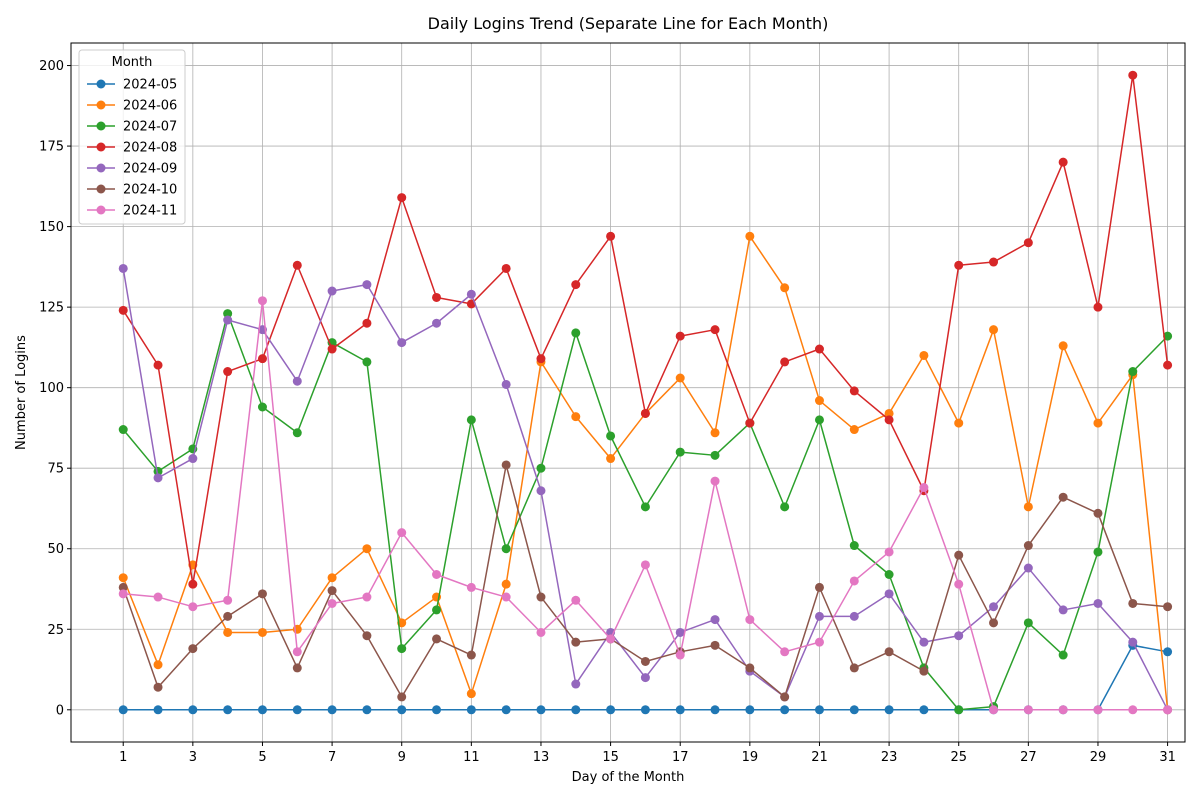  I want to click on legend-item: 2024-05, so click(132, 85).